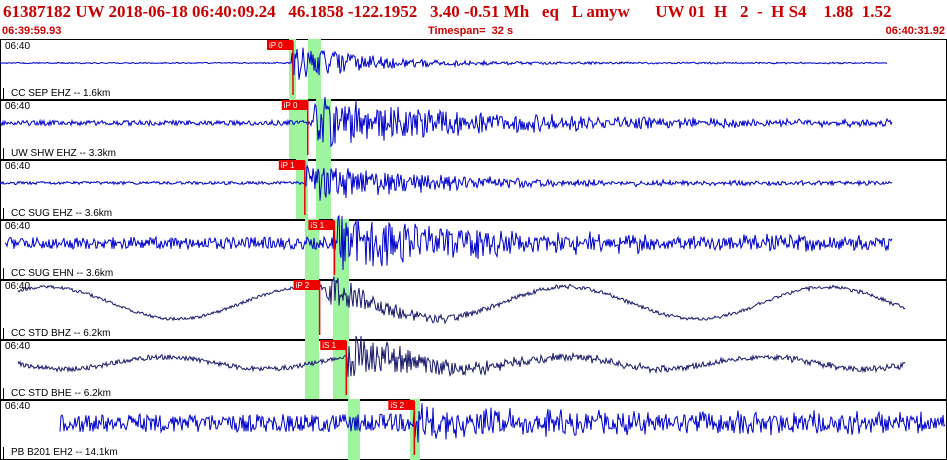 The height and width of the screenshot is (460, 947). I want to click on station-label: UW SHW EHZ -- 3.3km, so click(63, 153).